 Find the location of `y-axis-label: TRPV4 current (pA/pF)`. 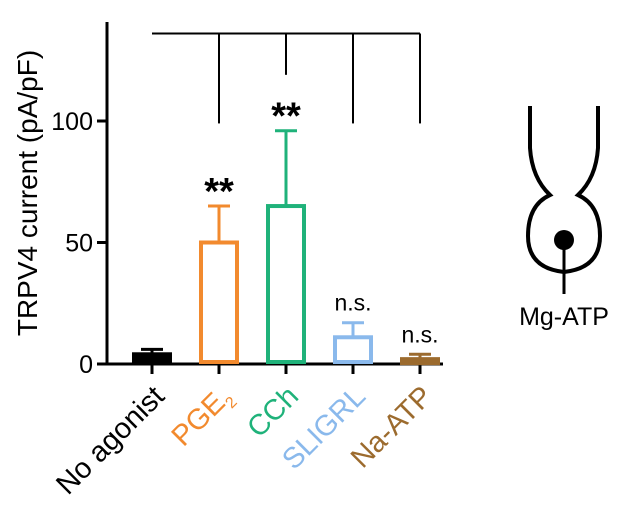

y-axis-label: TRPV4 current (pA/pF) is located at coordinates (27, 193).